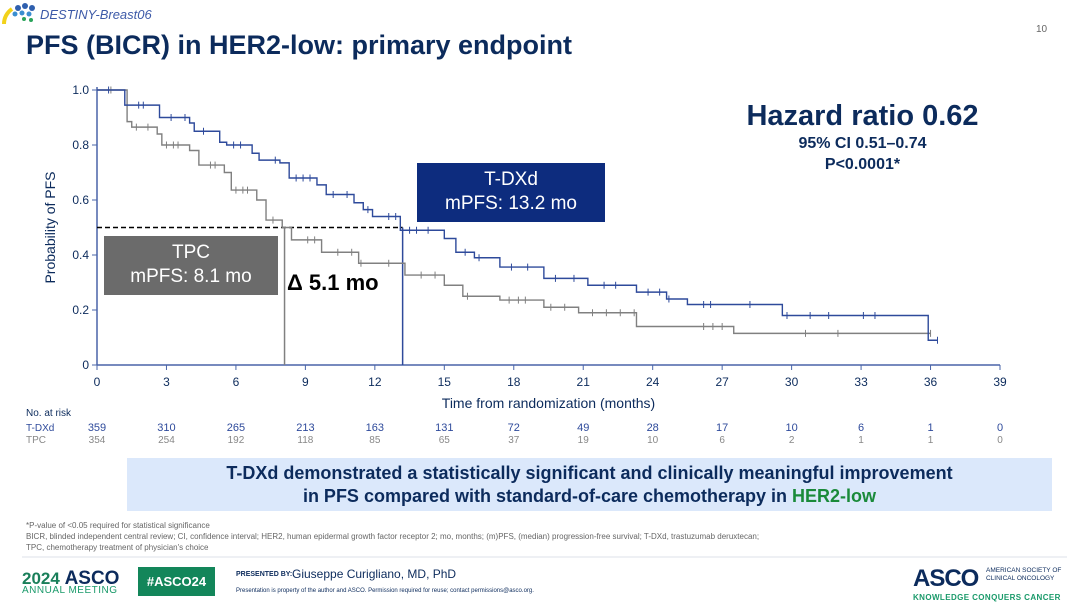 This screenshot has width=1080, height=608. I want to click on x-tick-label: 15, so click(445, 382).